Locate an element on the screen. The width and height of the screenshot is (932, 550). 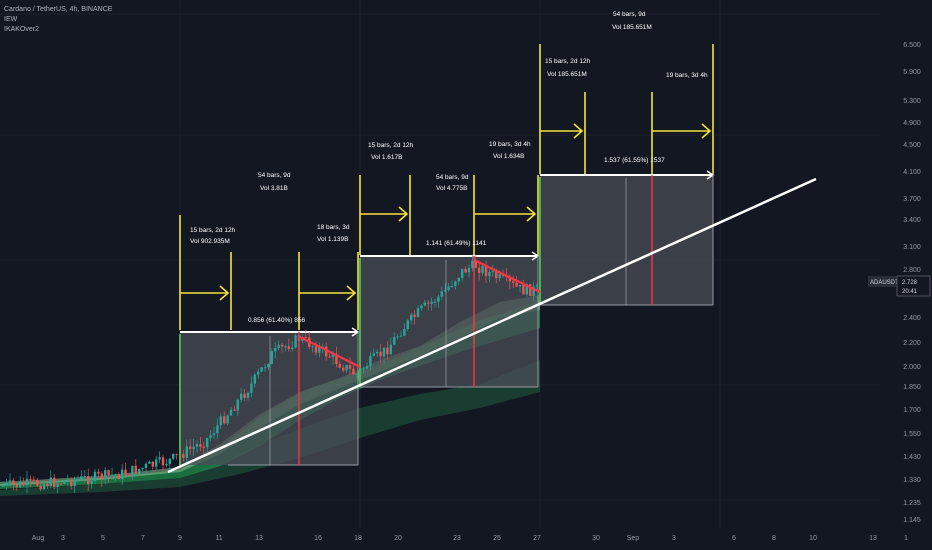
indicator-iew: IEW is located at coordinates (11, 19).